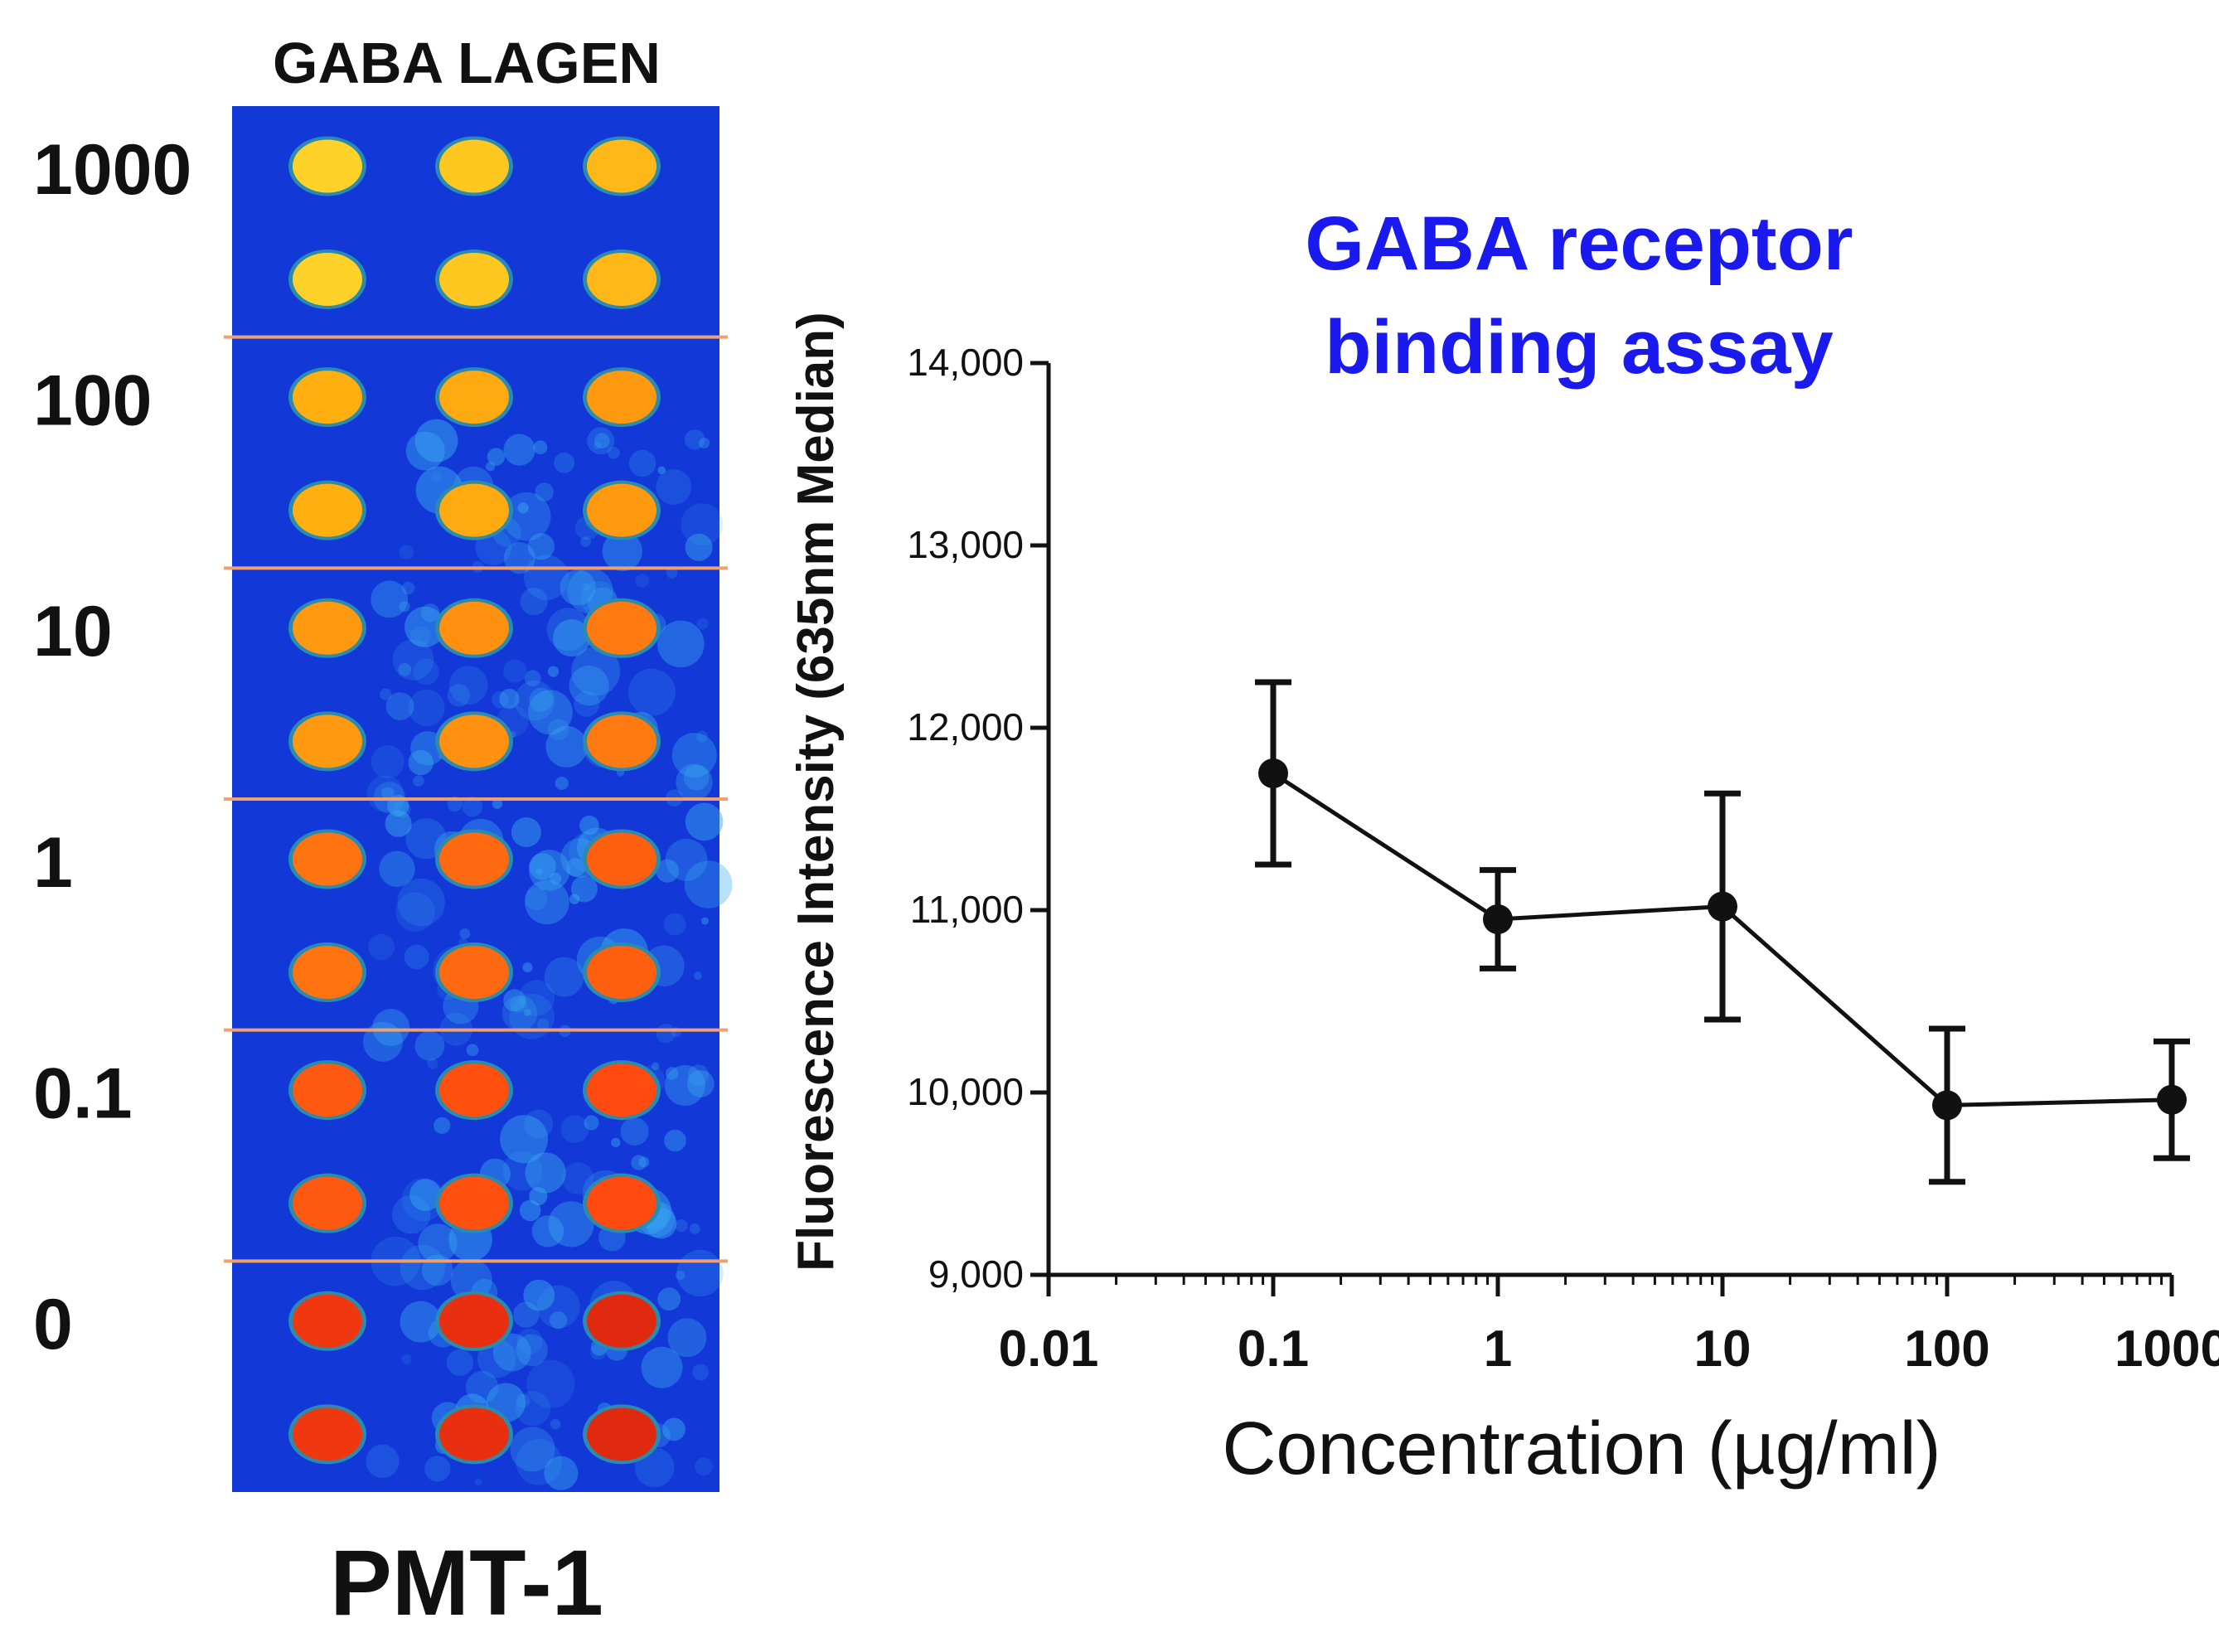 The image size is (2219, 1652). Describe the element at coordinates (1049, 1349) in the screenshot. I see `x-tick-label: 0.01` at that location.